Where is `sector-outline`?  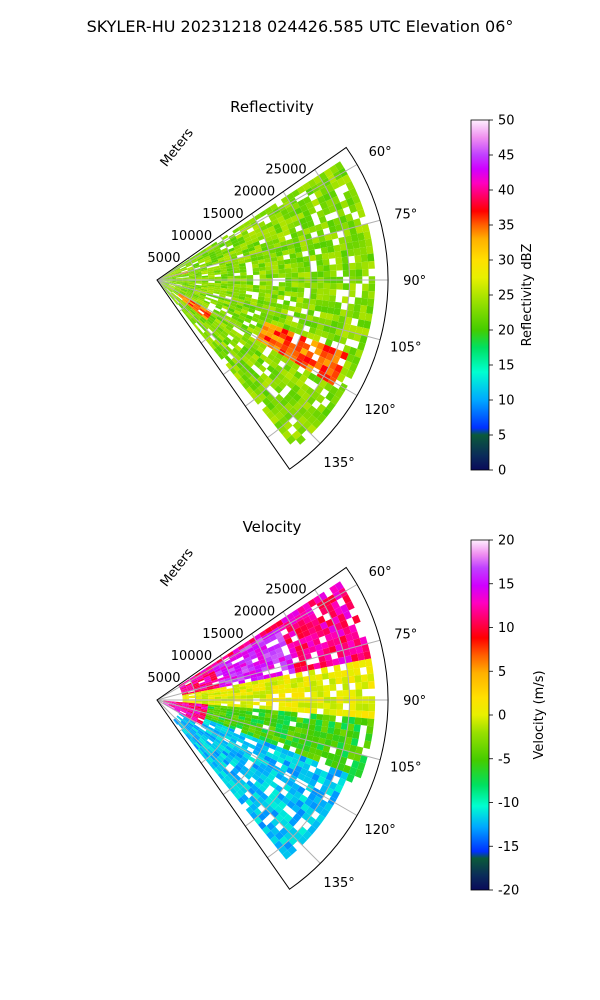 sector-outline is located at coordinates (272, 728).